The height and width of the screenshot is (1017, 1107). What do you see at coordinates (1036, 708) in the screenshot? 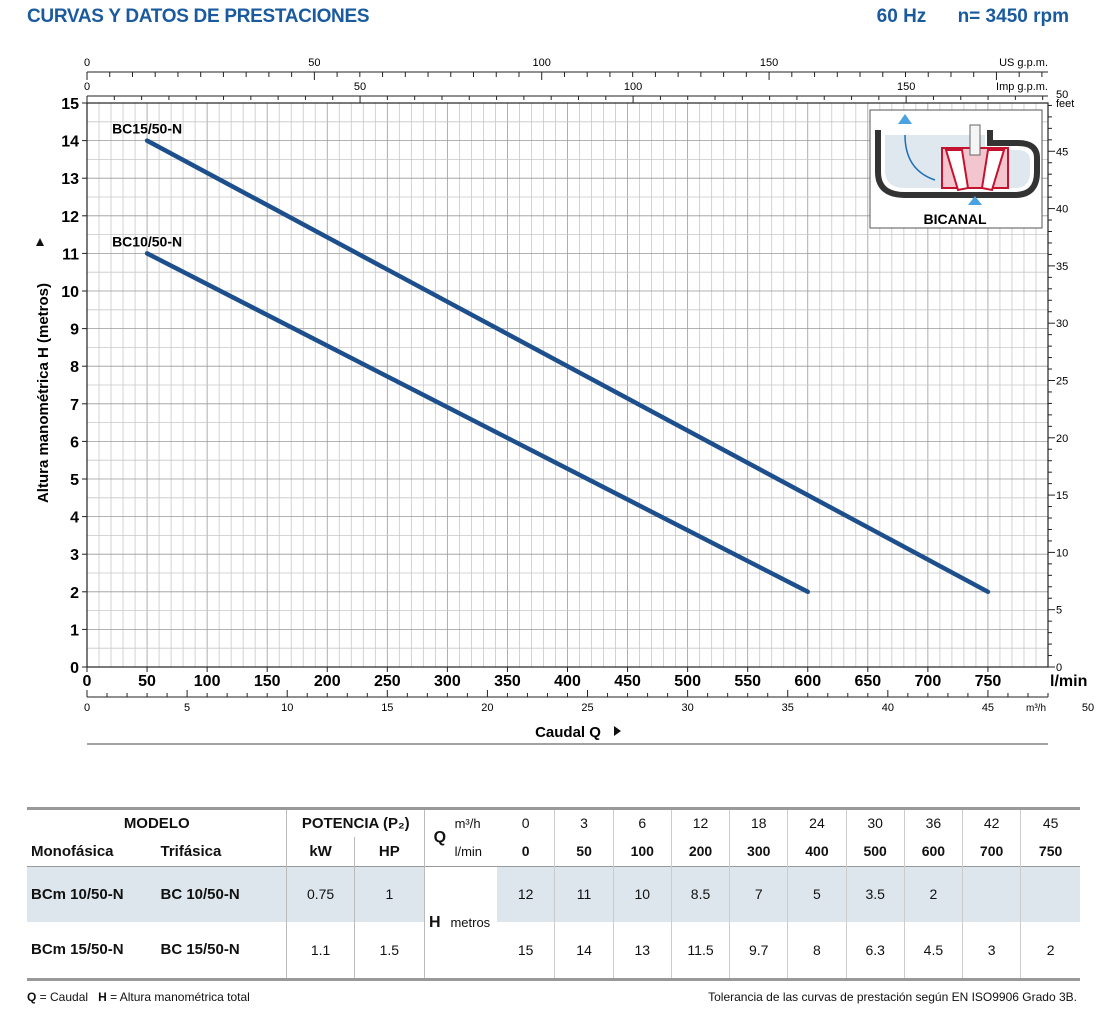
I see `m3h-unit-label: m³/h` at bounding box center [1036, 708].